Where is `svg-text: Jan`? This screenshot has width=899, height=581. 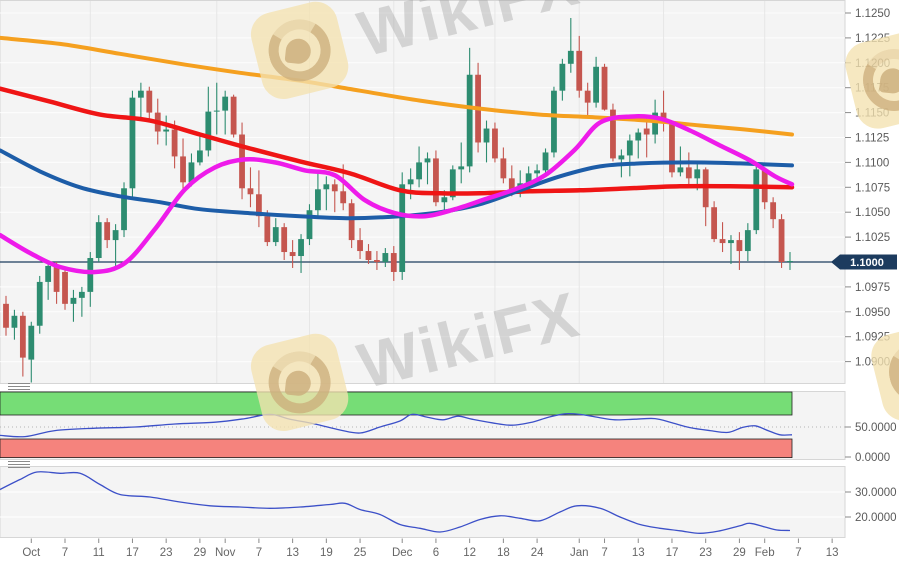 svg-text: Jan is located at coordinates (579, 553).